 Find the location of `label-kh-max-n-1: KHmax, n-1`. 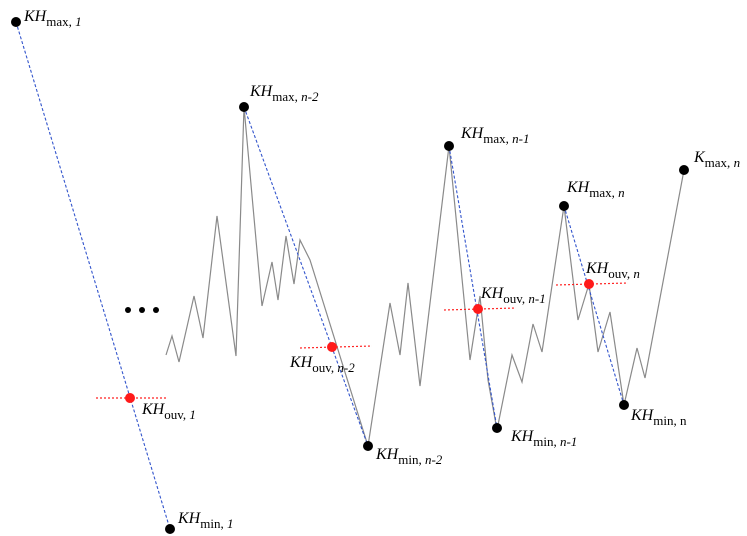

label-kh-max-n-1: KHmax, n-1 is located at coordinates (494, 135).